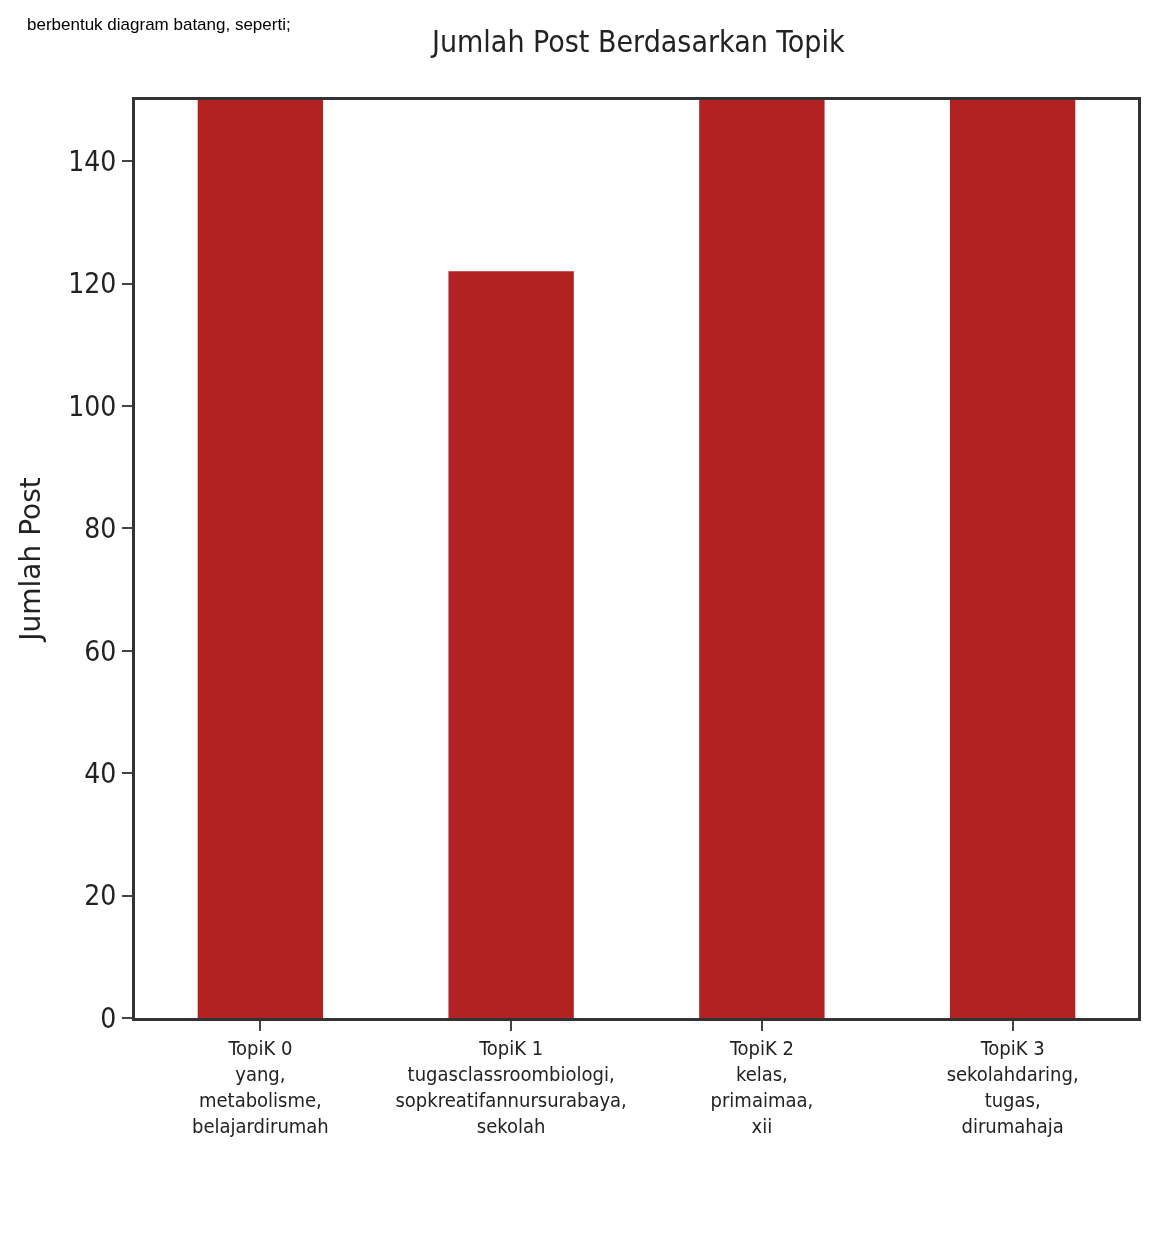 The width and height of the screenshot is (1150, 1243). Describe the element at coordinates (511, 1087) in the screenshot. I see `x-tick-label: TopiK 1 tugasclassroombiologi, sopkreatifannursurabaya, sekolah` at that location.